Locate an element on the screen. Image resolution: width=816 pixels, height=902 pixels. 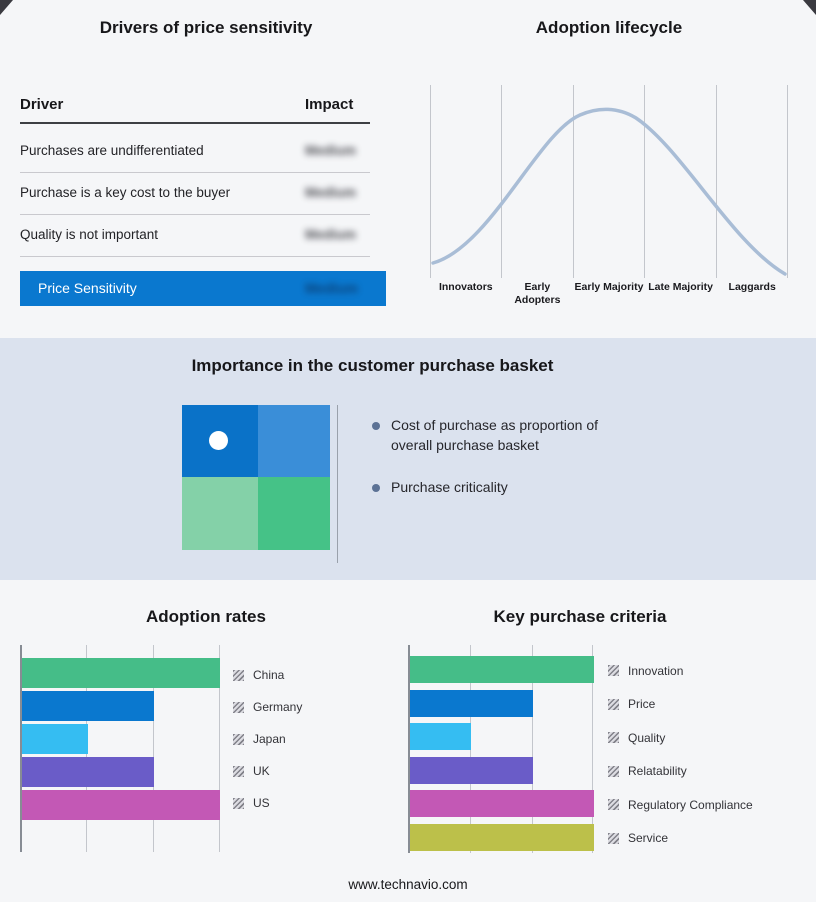
drivers-table-header: Driver Impact is located at coordinates (195, 109).